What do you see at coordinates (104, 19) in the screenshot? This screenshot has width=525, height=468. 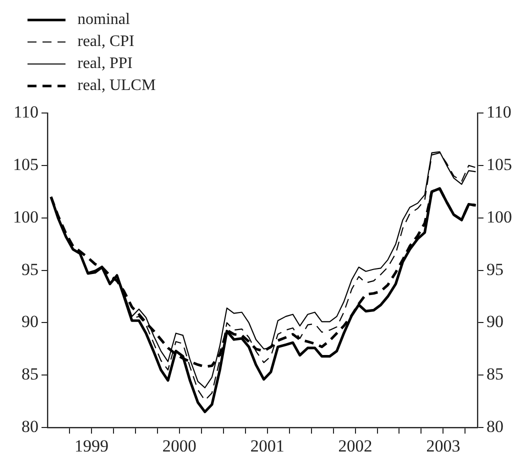 I see `legend-label: nominal` at bounding box center [104, 19].